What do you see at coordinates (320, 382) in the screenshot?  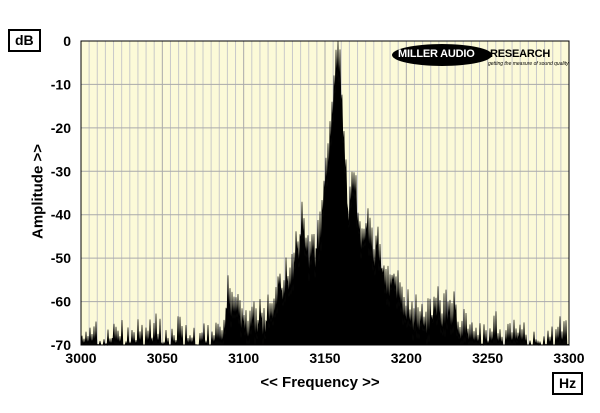 I see `x-axis-title: << Frequency >>` at bounding box center [320, 382].